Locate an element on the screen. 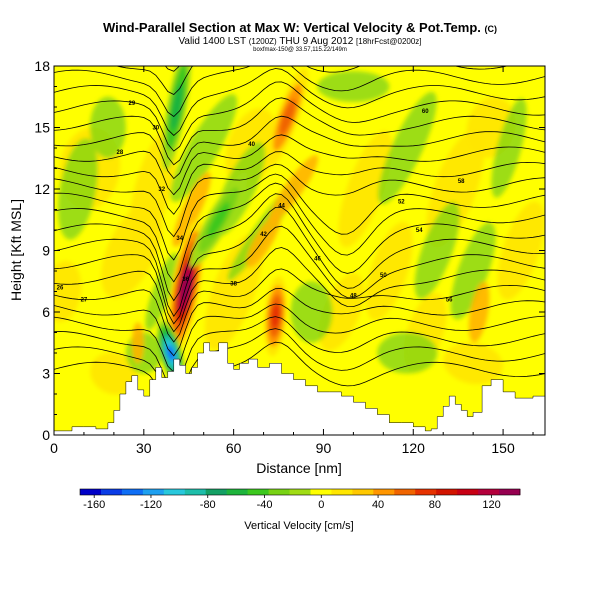  x-tick-label: 90 is located at coordinates (324, 448).